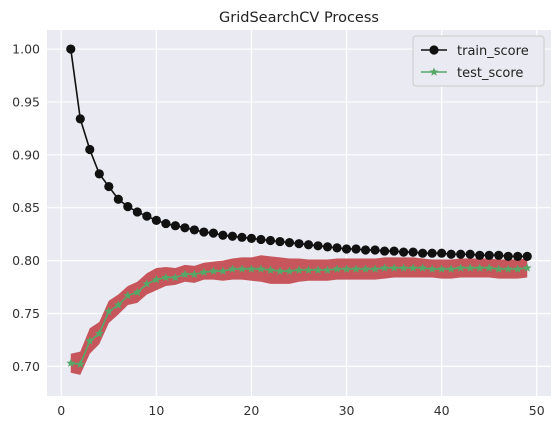 This screenshot has height=437, width=559. I want to click on legend-train-label: train_score, so click(493, 51).